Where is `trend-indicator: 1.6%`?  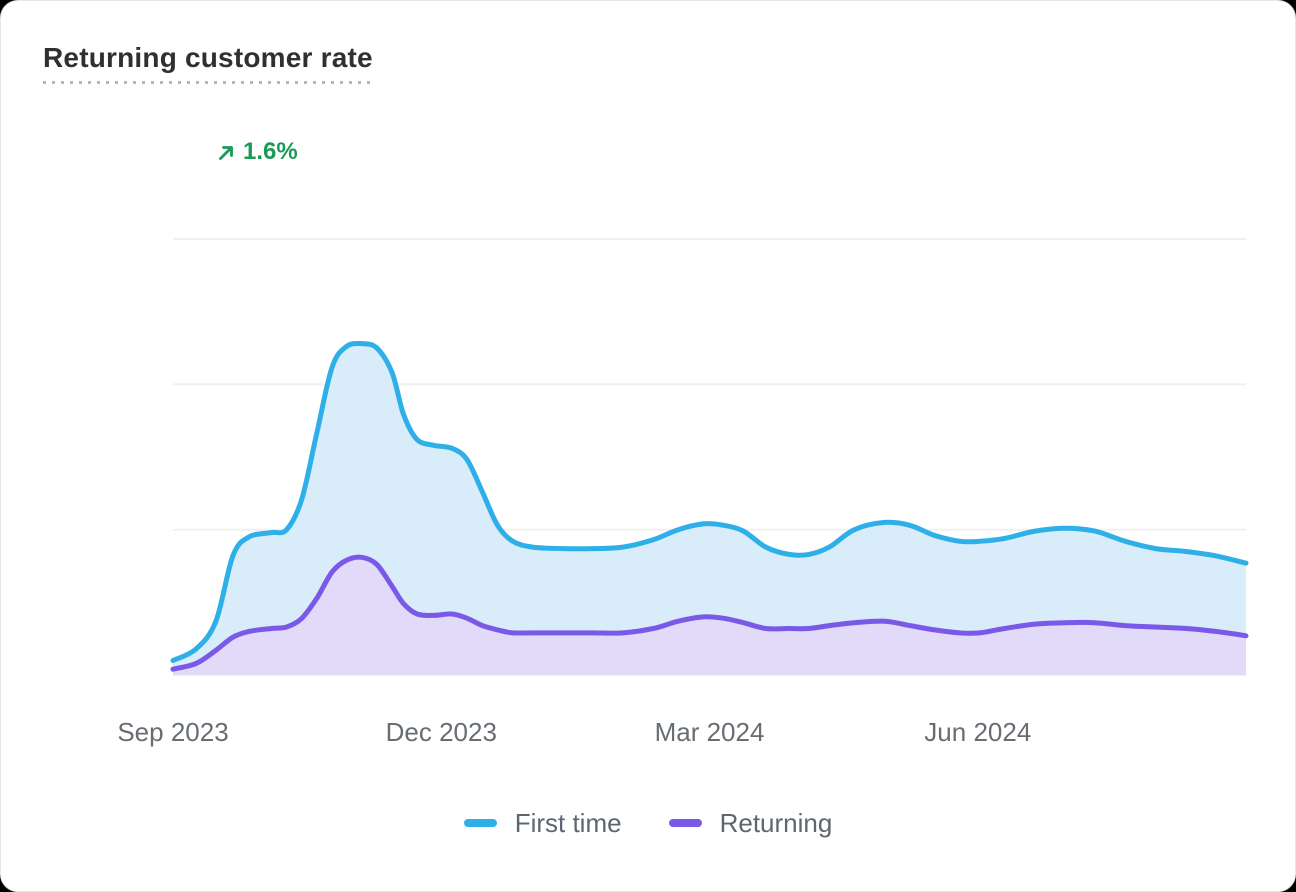
trend-indicator: 1.6% is located at coordinates (257, 152).